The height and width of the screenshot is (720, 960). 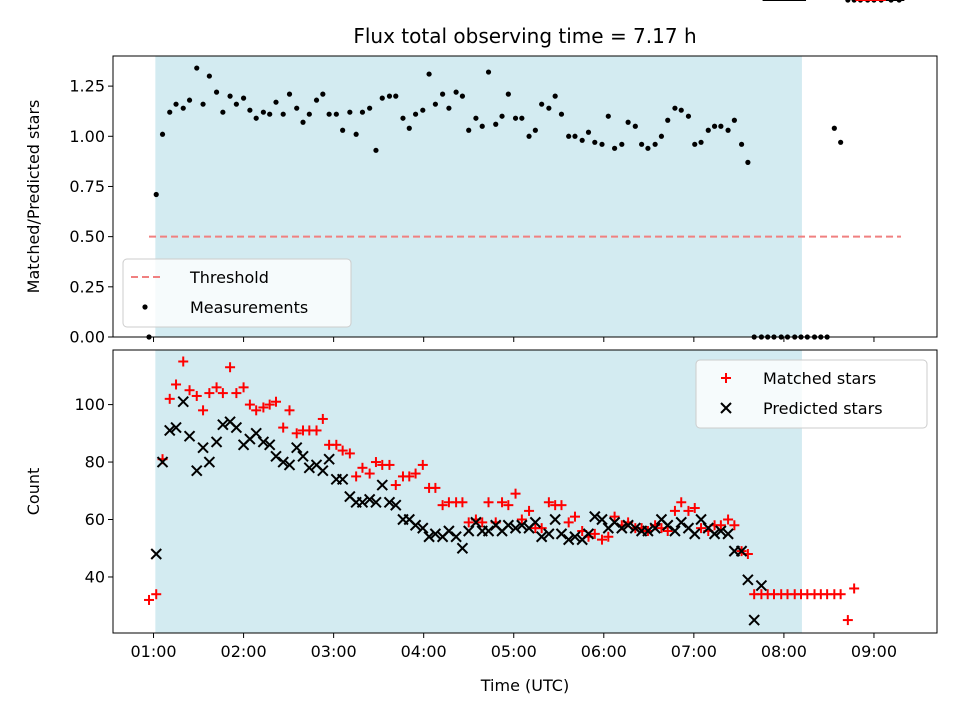 I want to click on x-tick-label: 04:00, so click(x=424, y=651).